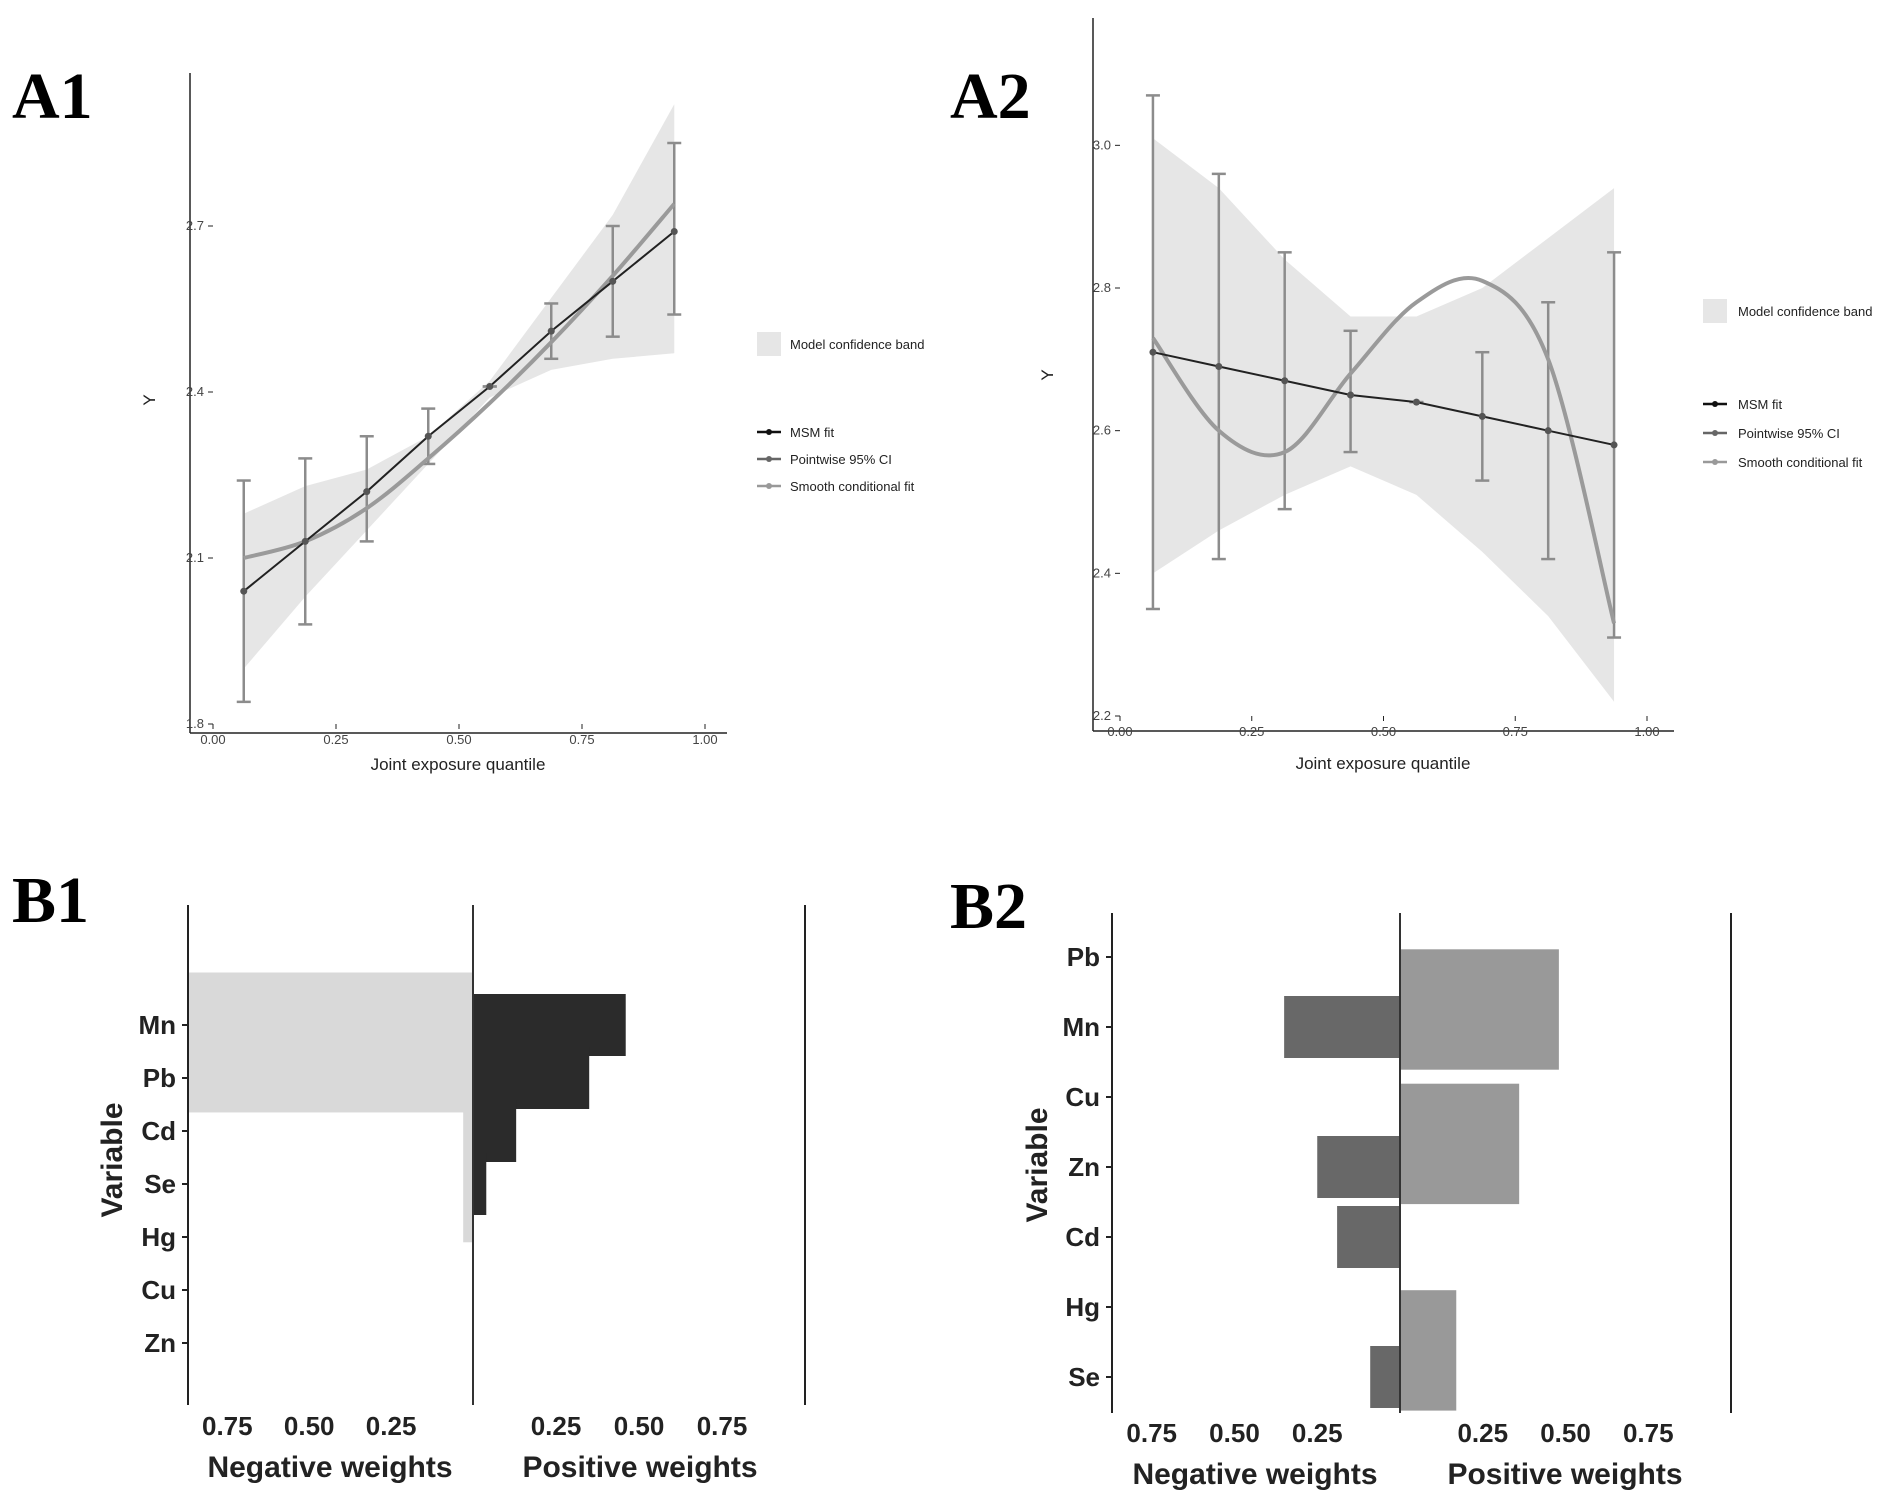  Describe the element at coordinates (1482, 1433) in the screenshot. I see `x-tick-label-positive: 0.25` at that location.